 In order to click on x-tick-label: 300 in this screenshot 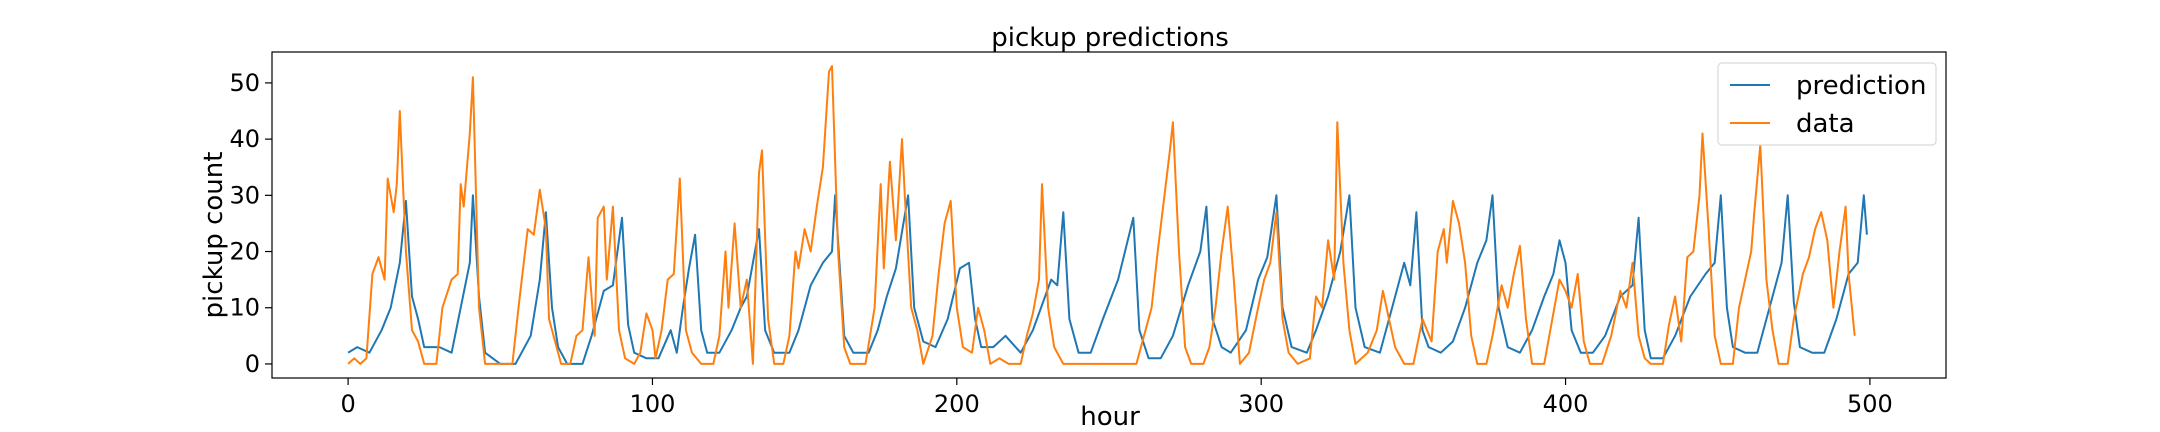, I will do `click(1261, 404)`.